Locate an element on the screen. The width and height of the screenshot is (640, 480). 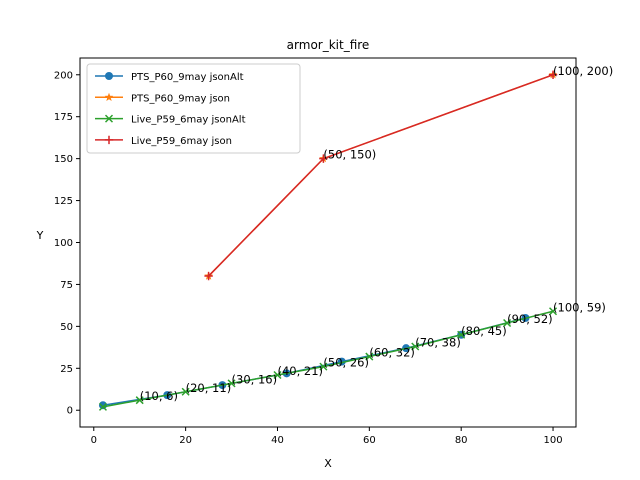
x-axis-label: X is located at coordinates (328, 463).